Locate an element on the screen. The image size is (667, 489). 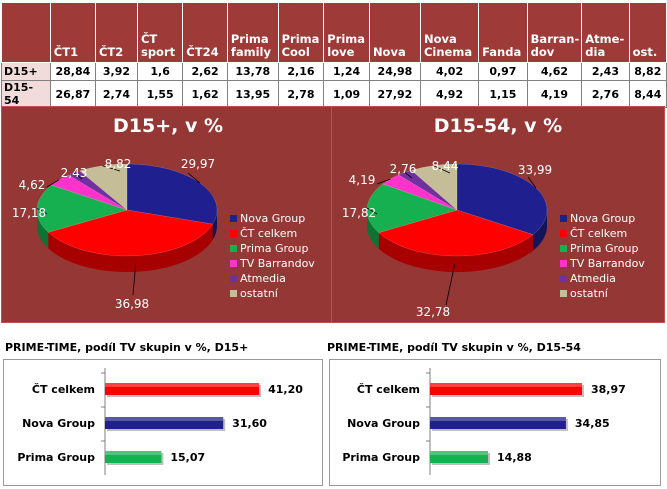
table-cell: 2,78 is located at coordinates (301, 94).